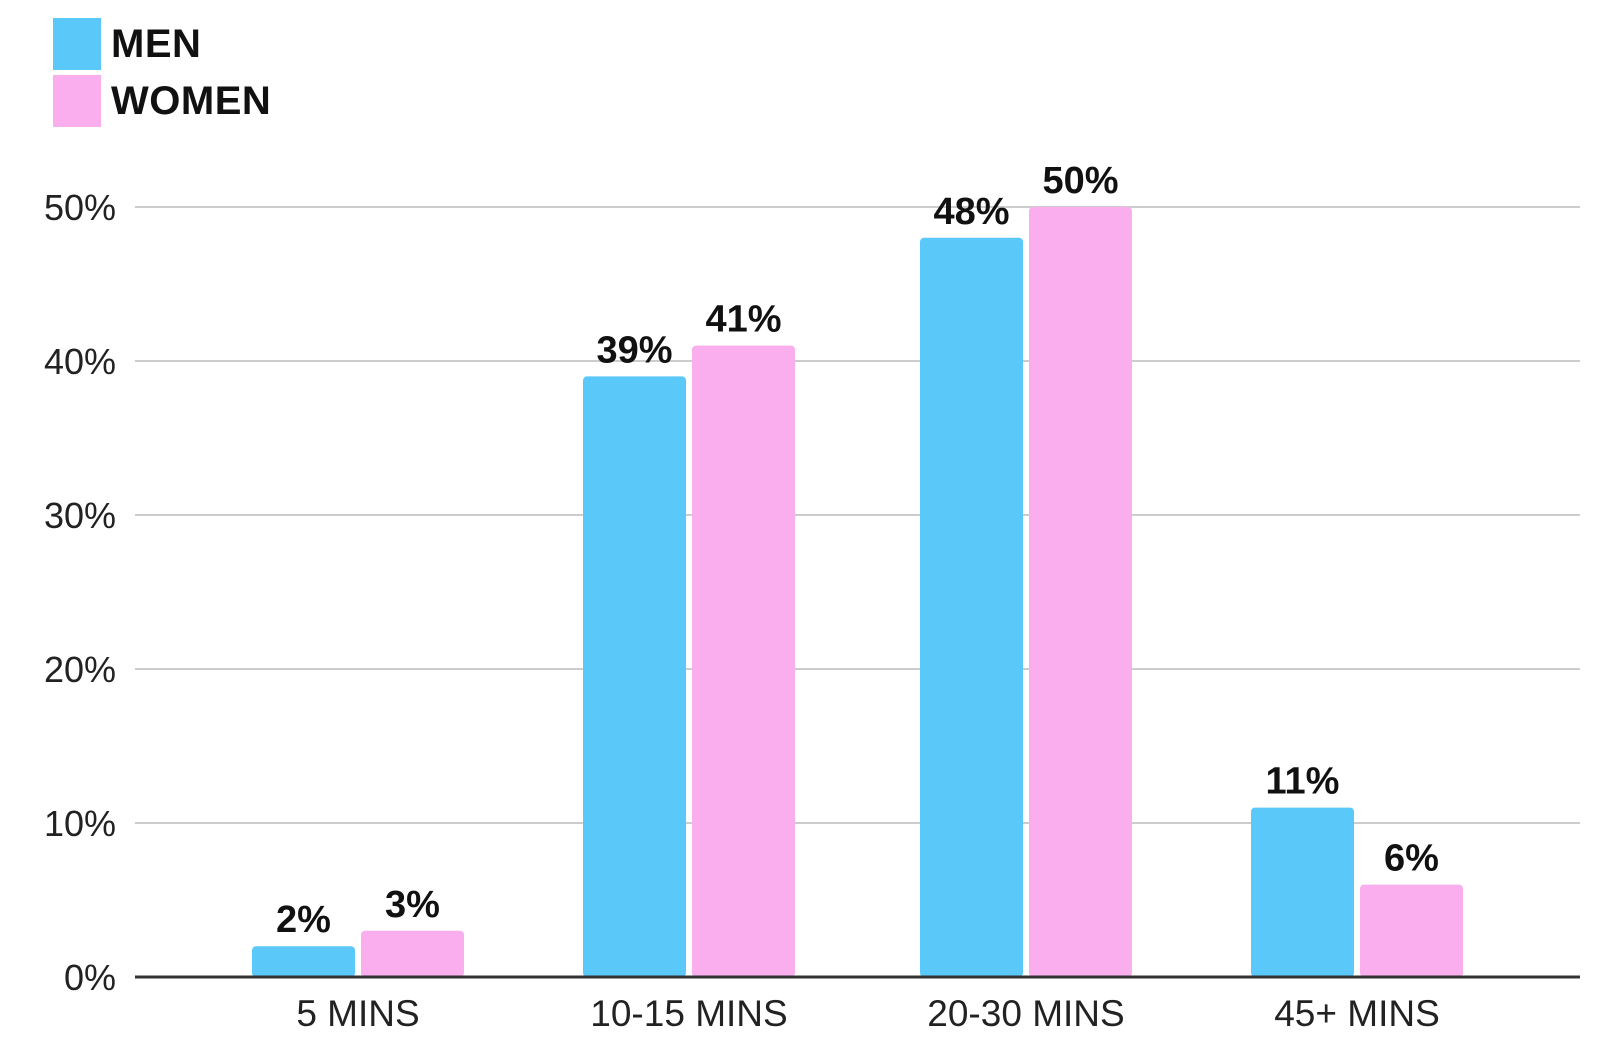 The width and height of the screenshot is (1619, 1039). I want to click on y-tick-label: 20%, so click(80, 669).